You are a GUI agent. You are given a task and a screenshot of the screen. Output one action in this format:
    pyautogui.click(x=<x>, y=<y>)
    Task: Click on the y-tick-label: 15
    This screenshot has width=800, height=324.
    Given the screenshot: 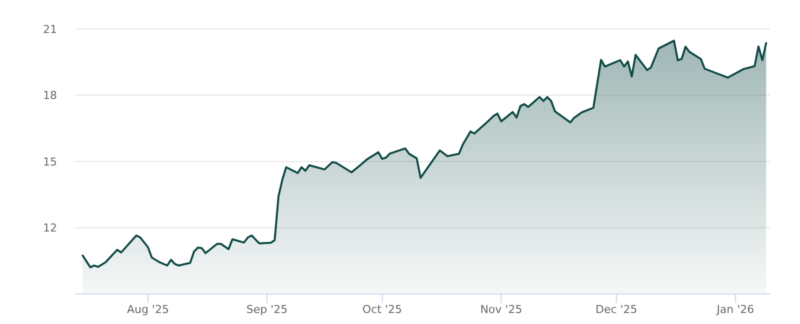 What is the action you would take?
    pyautogui.click(x=50, y=161)
    